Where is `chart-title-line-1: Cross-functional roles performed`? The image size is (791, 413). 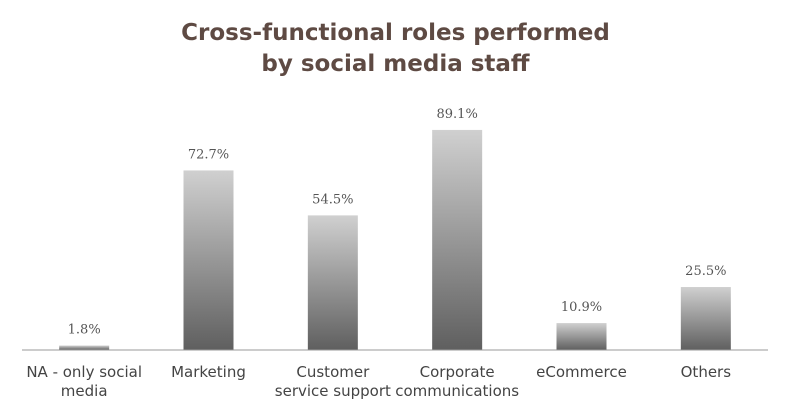 chart-title-line-1: Cross-functional roles performed is located at coordinates (395, 33).